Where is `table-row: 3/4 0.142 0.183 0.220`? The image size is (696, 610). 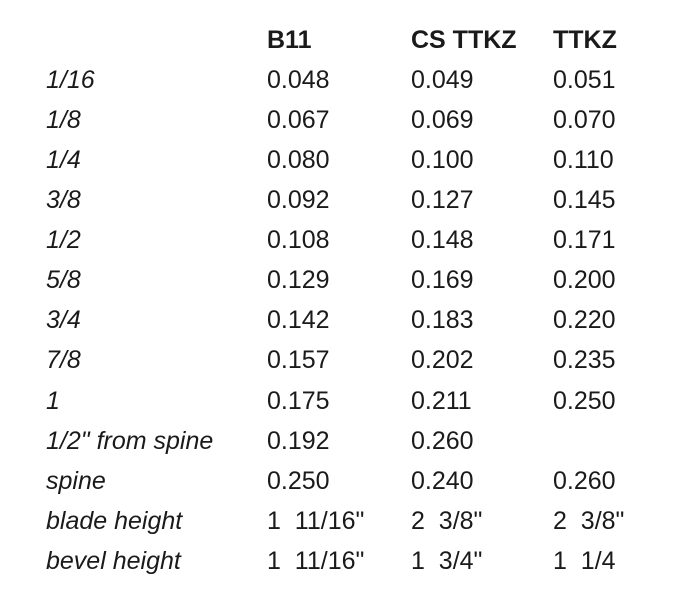
table-row: 3/4 0.142 0.183 0.220 is located at coordinates (348, 320).